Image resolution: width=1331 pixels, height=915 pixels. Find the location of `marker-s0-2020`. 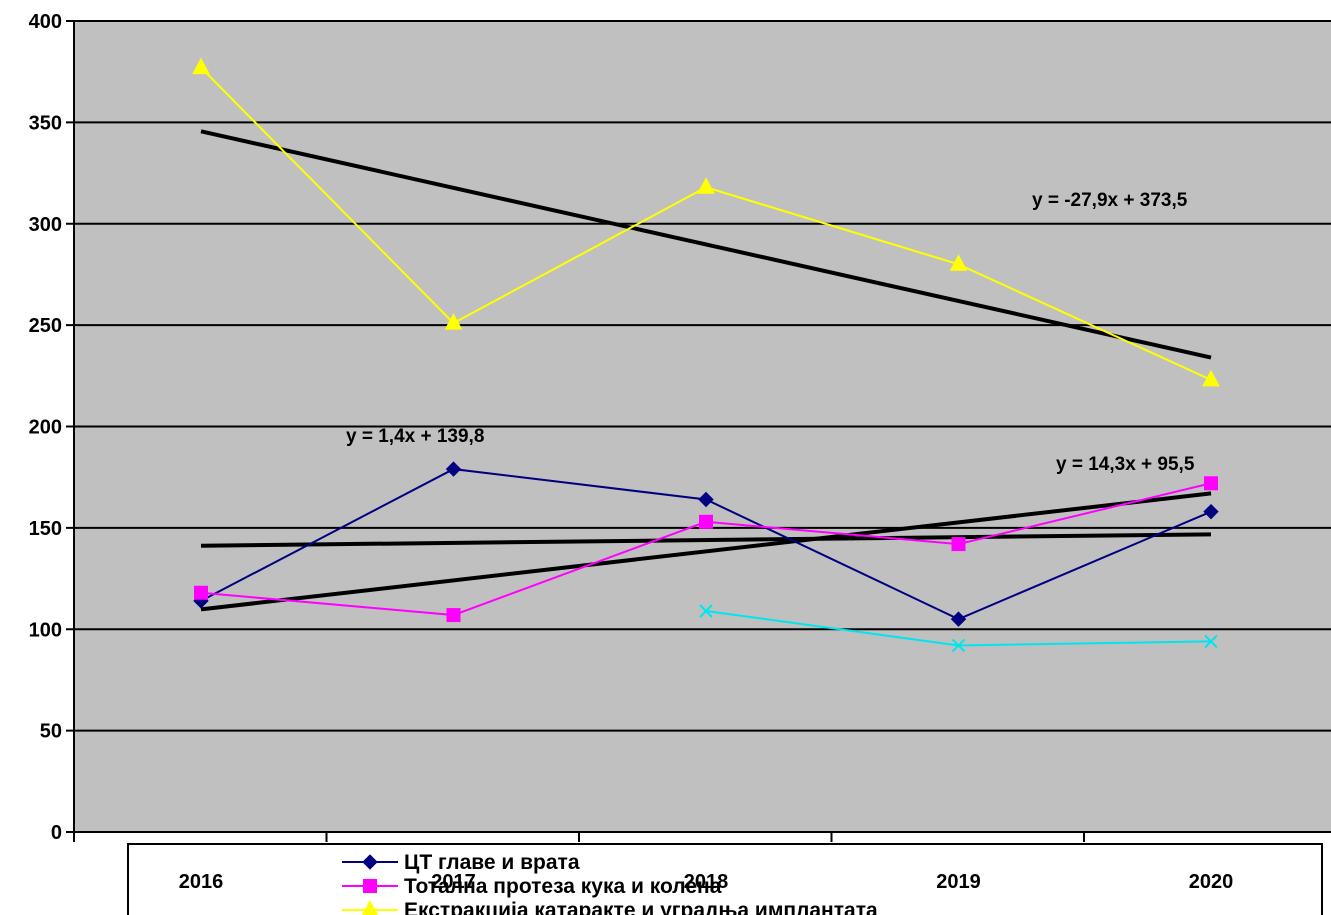

marker-s0-2020 is located at coordinates (1211, 511).